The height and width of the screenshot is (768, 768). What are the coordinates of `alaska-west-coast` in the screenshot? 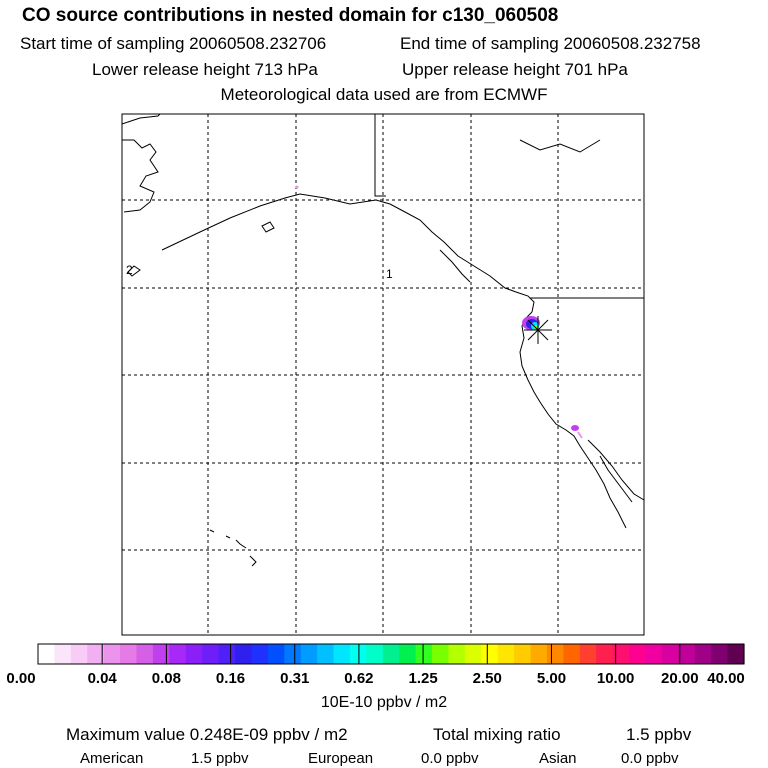 It's located at (140, 176).